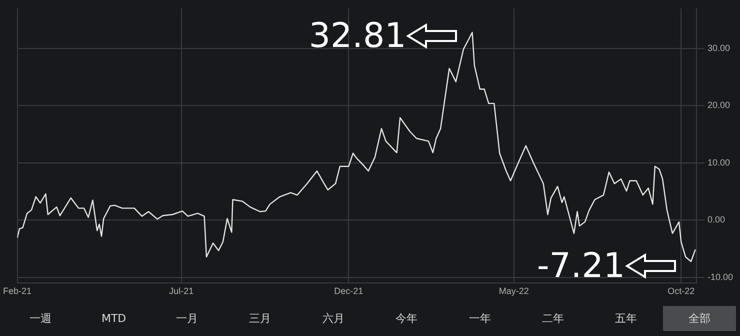 The width and height of the screenshot is (740, 336). Describe the element at coordinates (720, 277) in the screenshot. I see `y-tick-label: -10.00` at that location.